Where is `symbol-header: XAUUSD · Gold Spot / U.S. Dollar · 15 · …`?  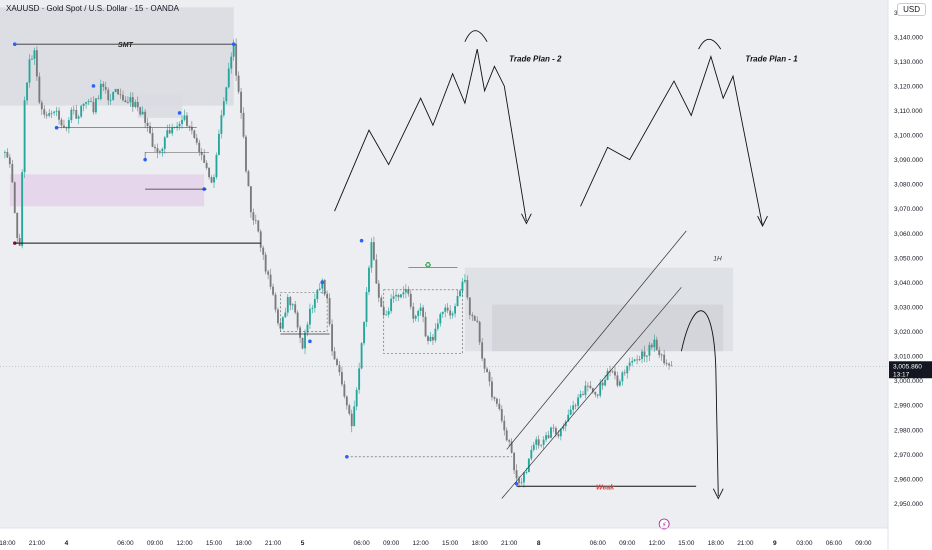 symbol-header: XAUUSD · Gold Spot / U.S. Dollar · 15 · … is located at coordinates (92, 8).